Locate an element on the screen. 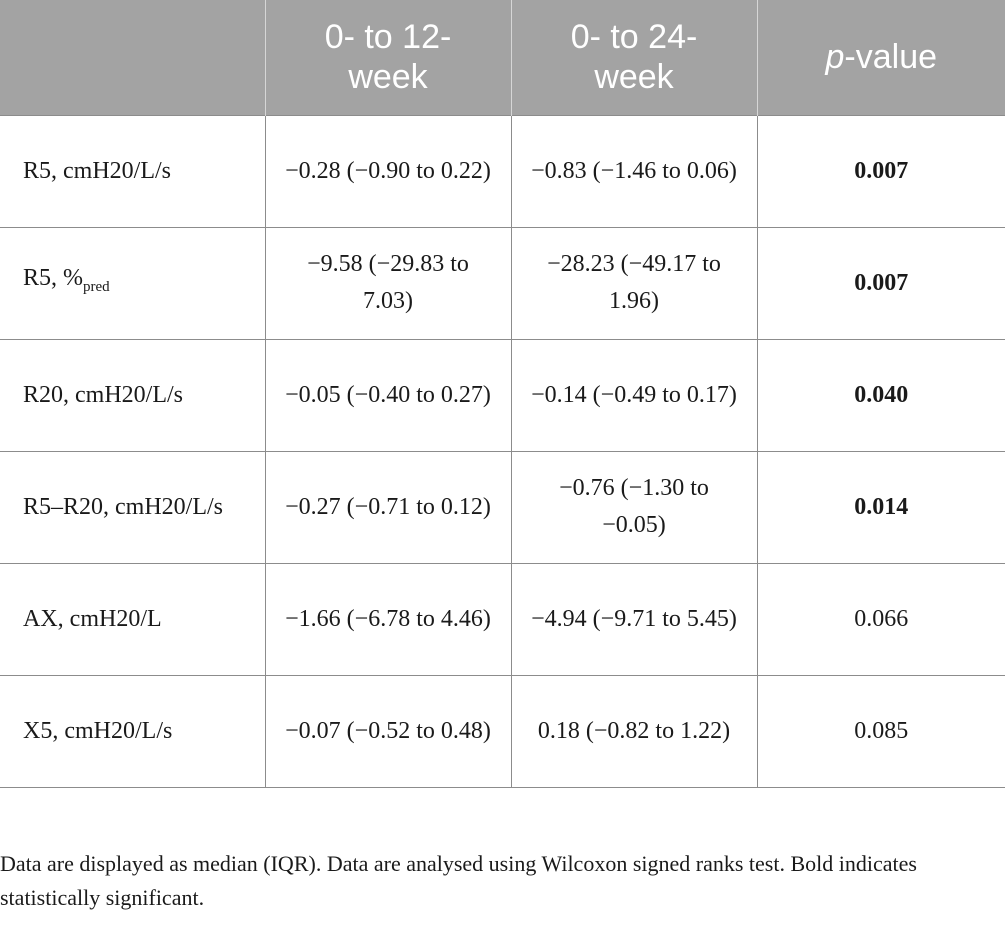  cell-0-24-week: −0.83 (−1.46 to 0.06) is located at coordinates (634, 170).